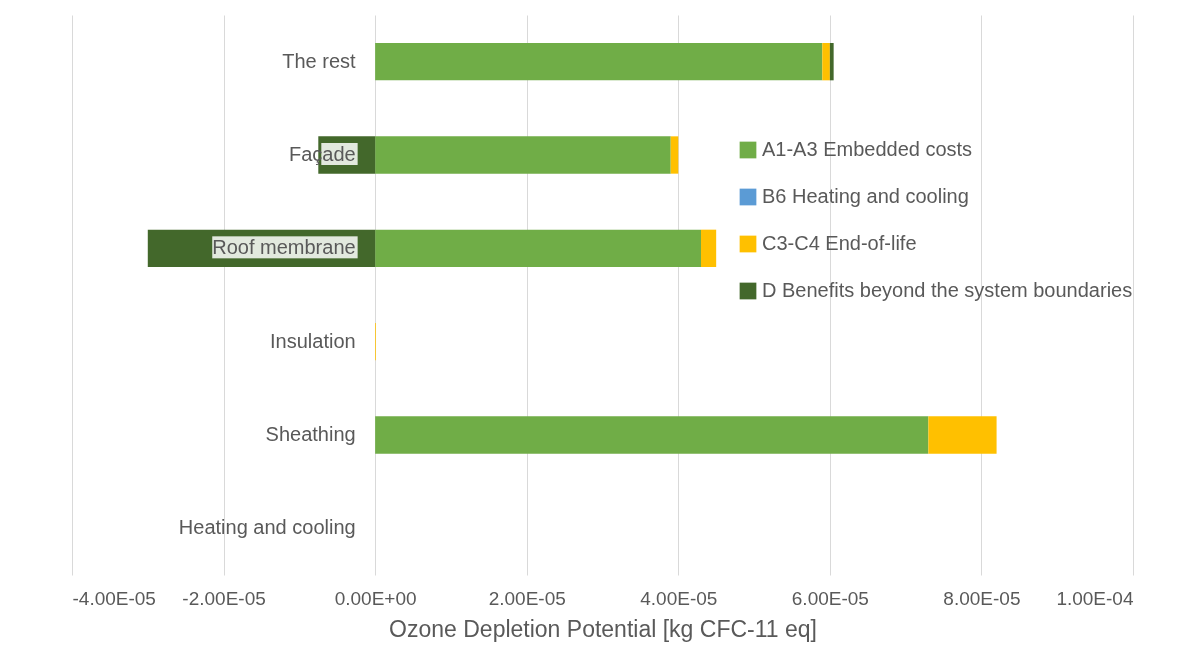  What do you see at coordinates (319, 60) in the screenshot?
I see `y-tick-label: The rest` at bounding box center [319, 60].